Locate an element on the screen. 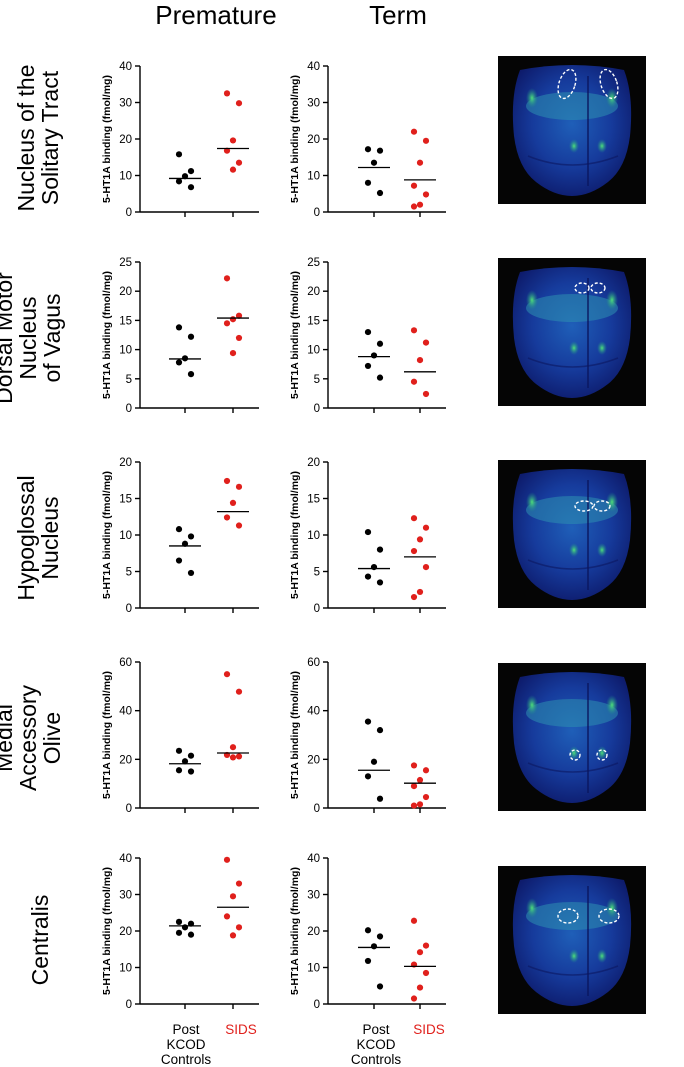  xlabel-sids-term: SIDS is located at coordinates (429, 1029).